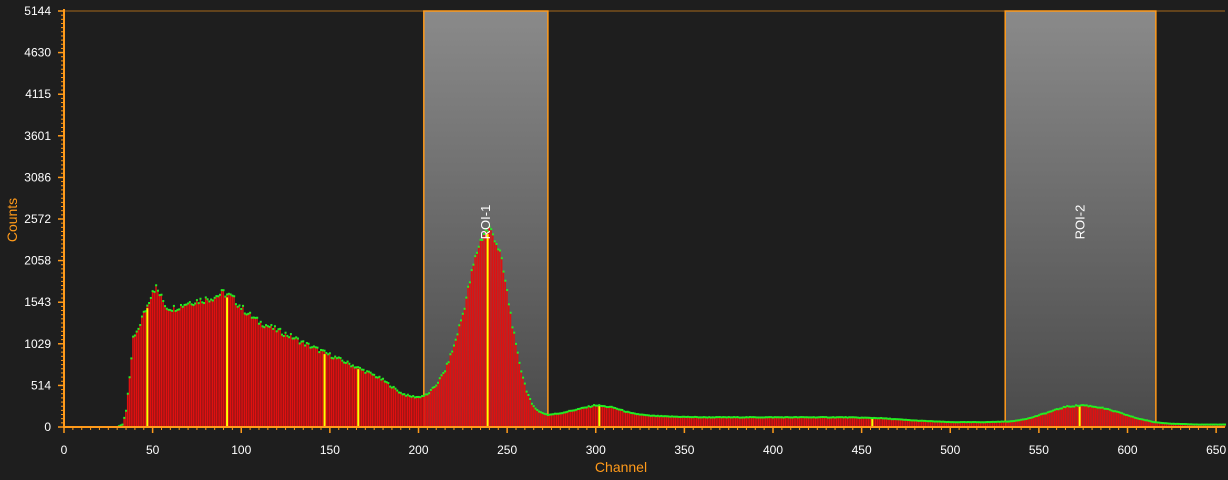 Image resolution: width=1228 pixels, height=480 pixels. What do you see at coordinates (37, 177) in the screenshot?
I see `y-tick-label: 3086` at bounding box center [37, 177].